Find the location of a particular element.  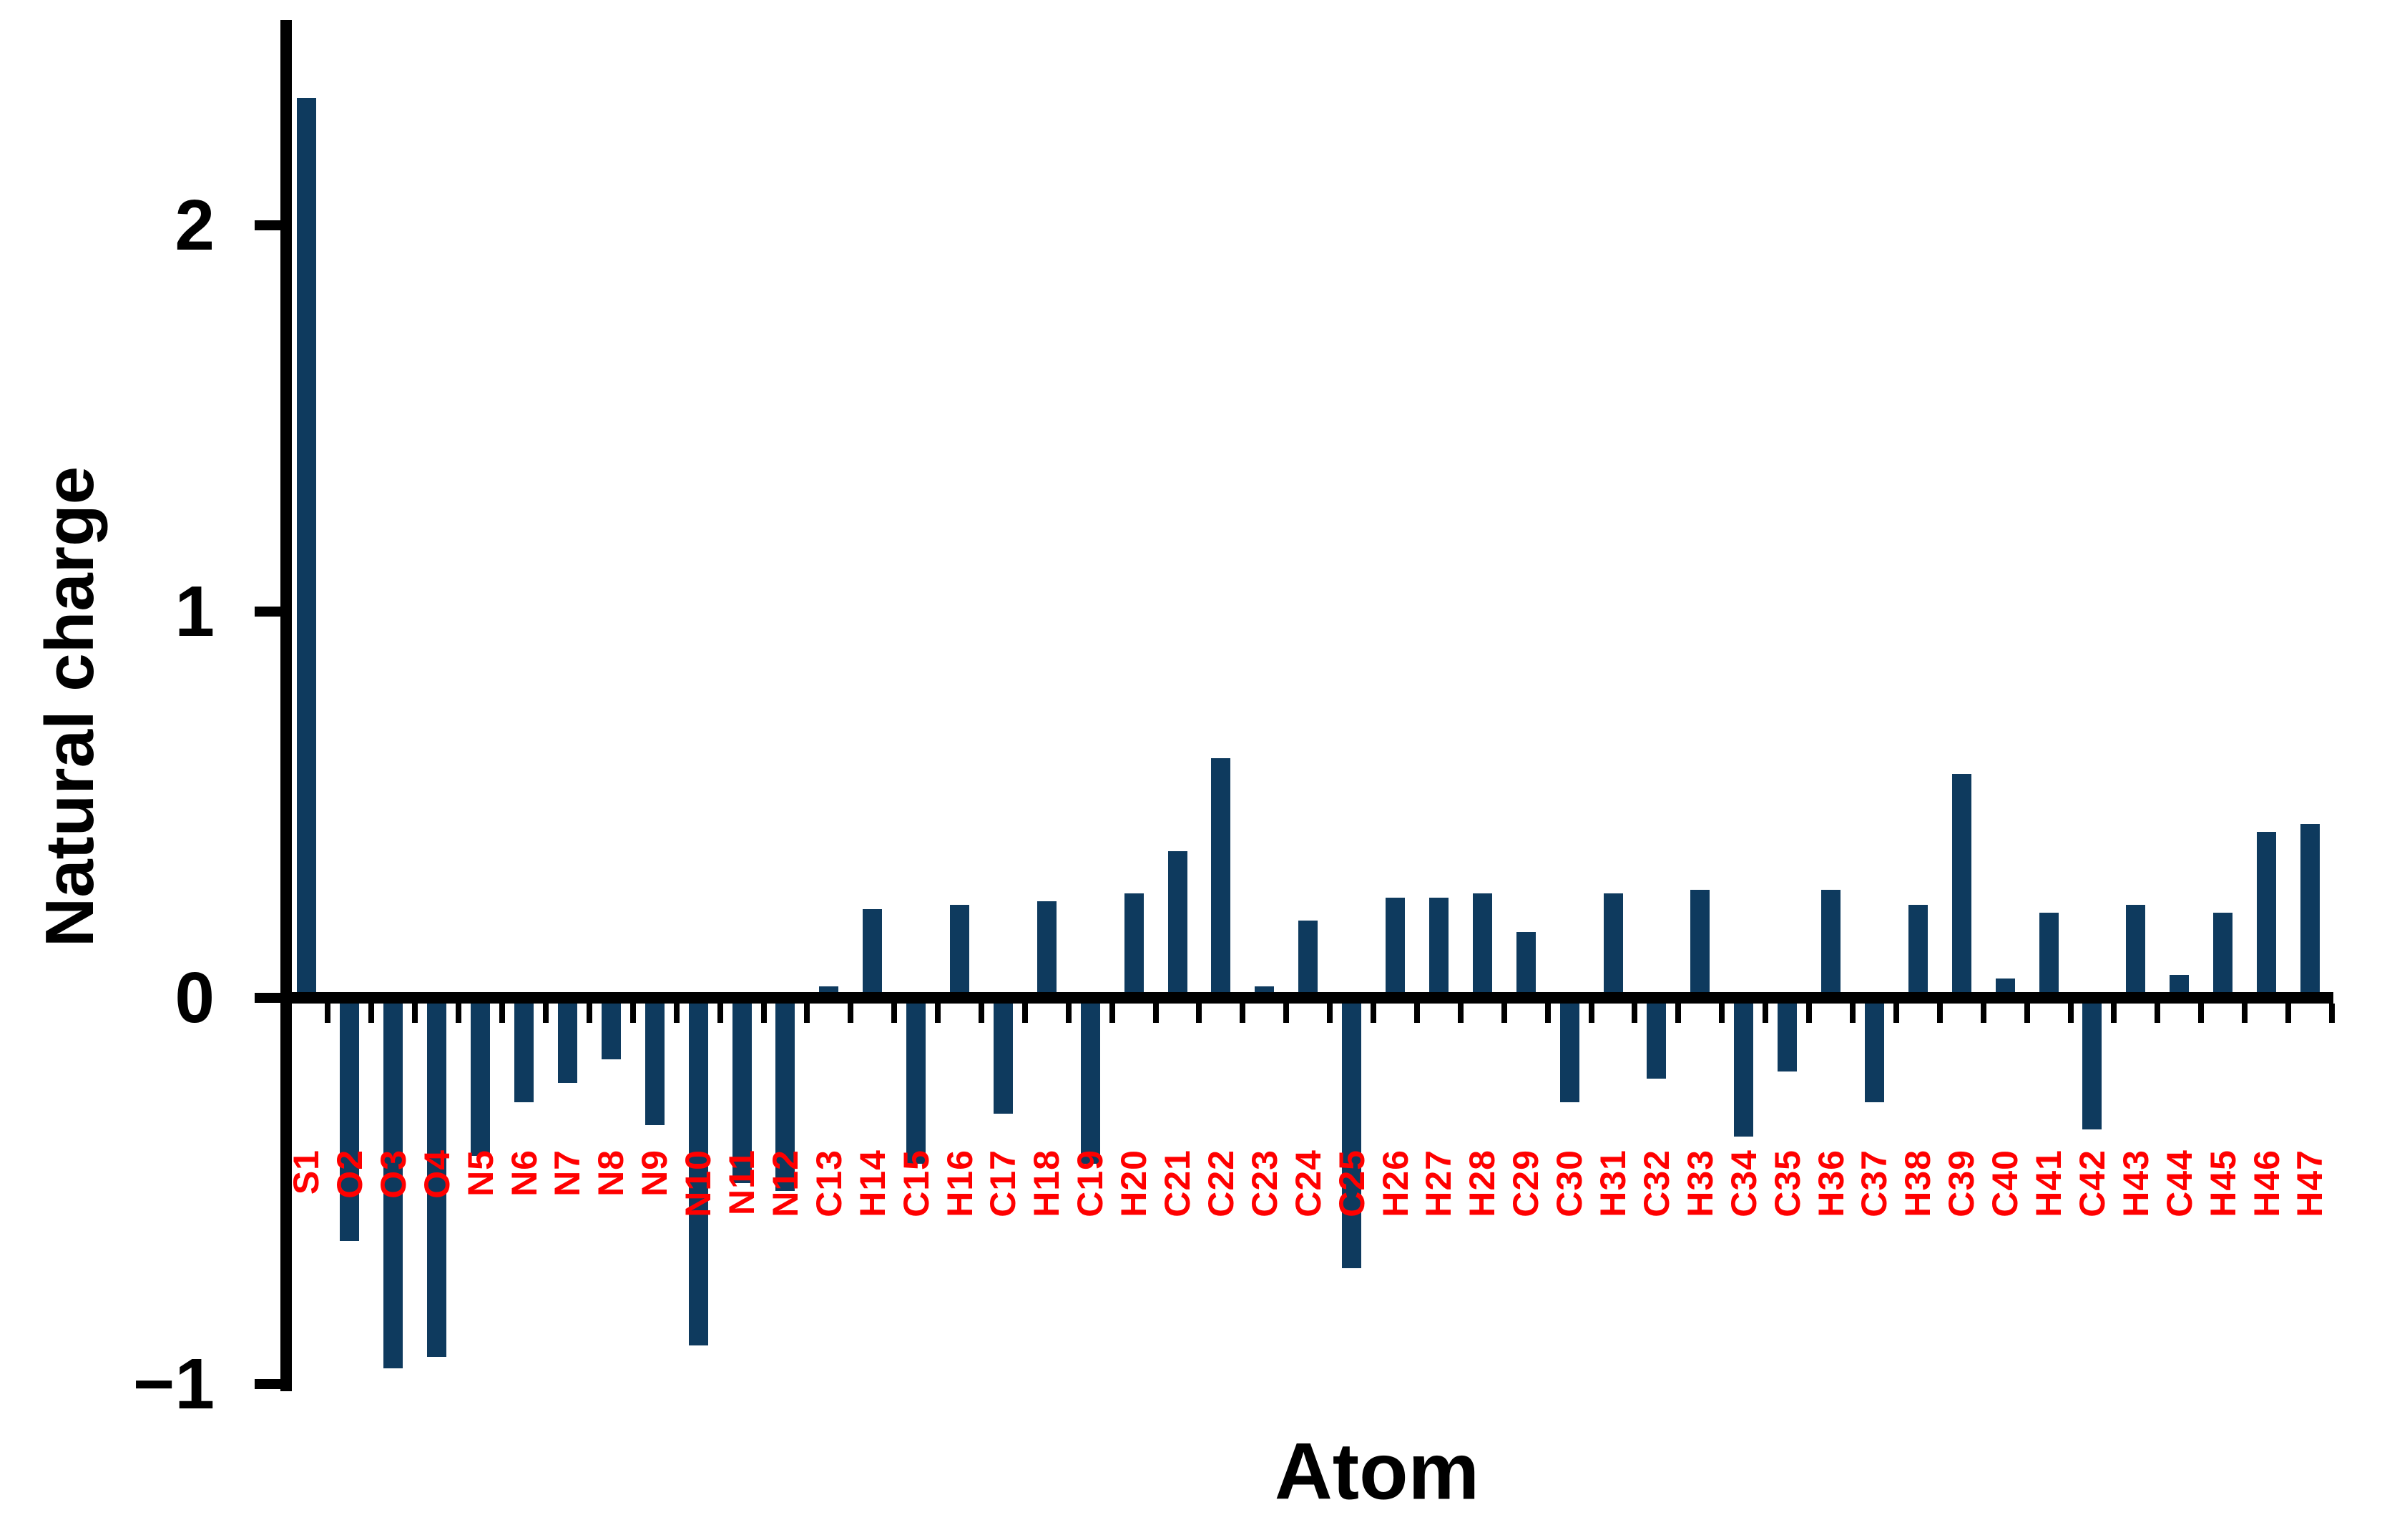

x-category-label-C30: C30 is located at coordinates (1569, 1183).